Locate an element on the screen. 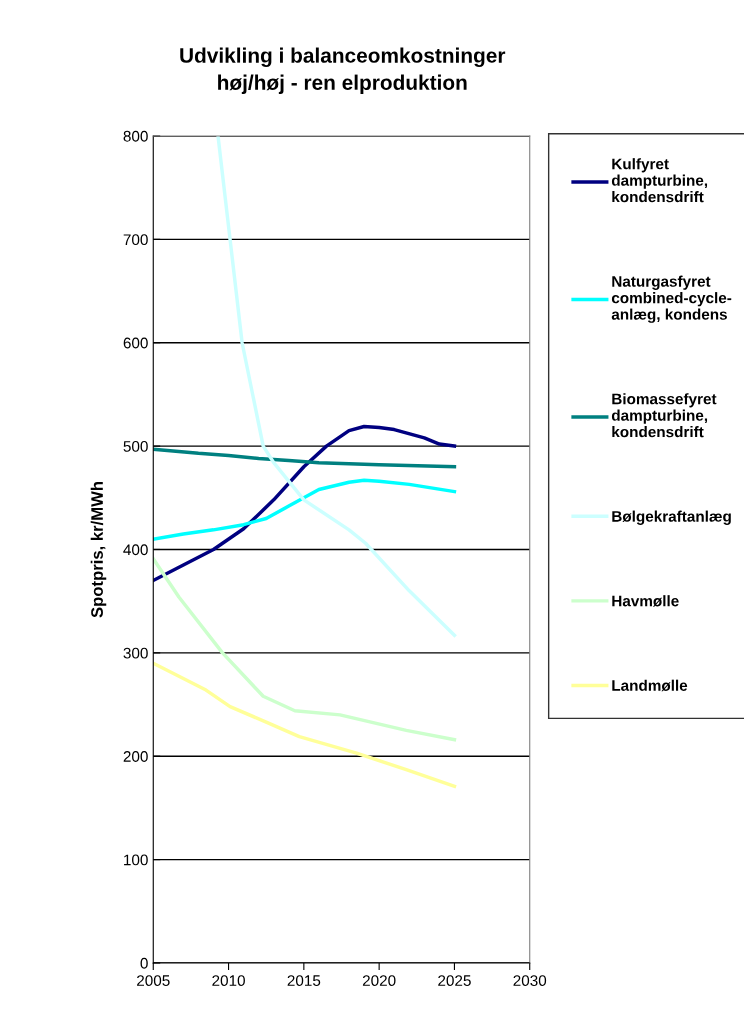  legend-label: Kulfyret dampturbine, kondensdrift is located at coordinates (659, 180).